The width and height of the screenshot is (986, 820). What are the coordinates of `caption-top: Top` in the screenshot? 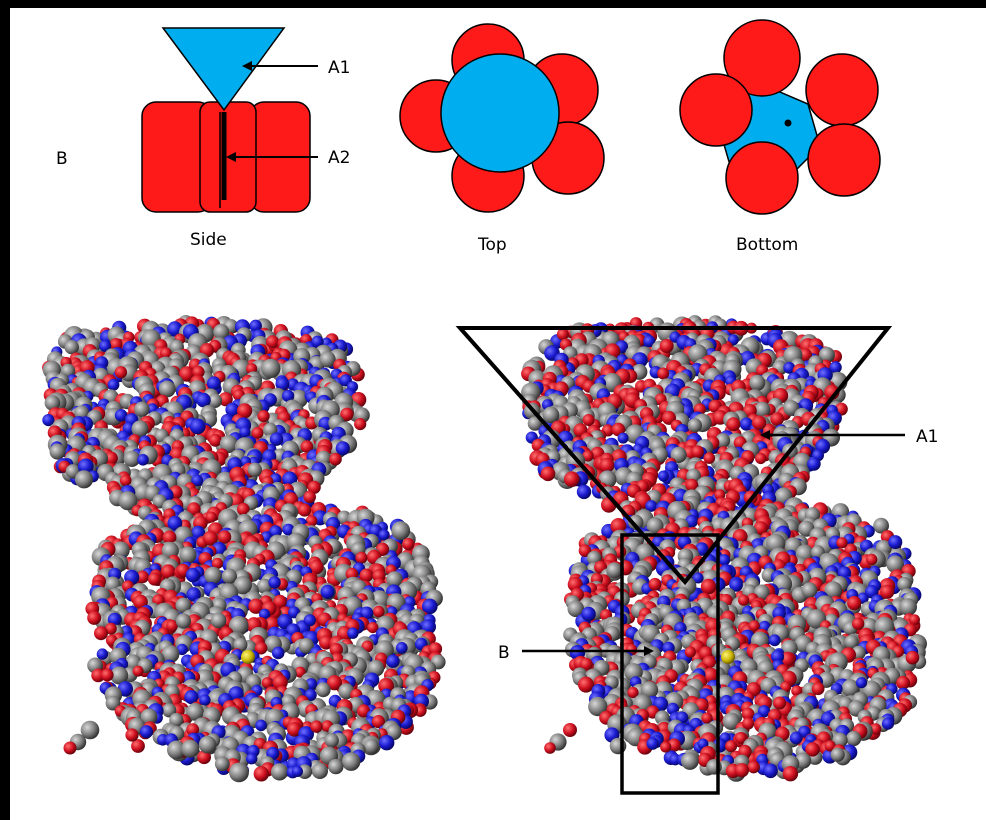 It's located at (492, 245).